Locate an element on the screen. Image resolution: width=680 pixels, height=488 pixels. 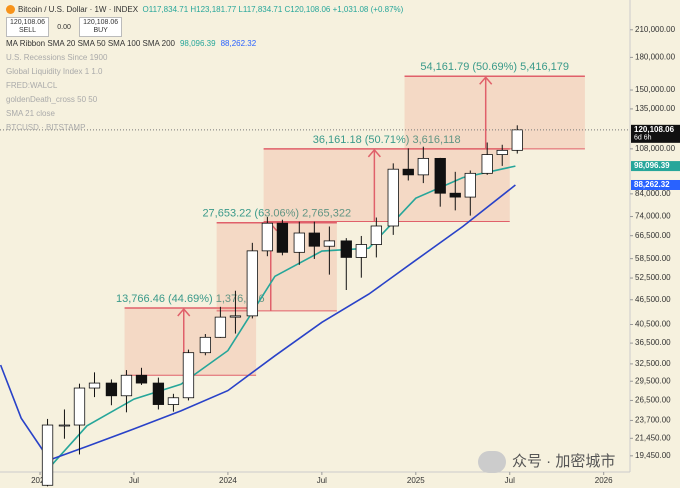
price-badge-sub: 6d 6h is located at coordinates (643, 138).